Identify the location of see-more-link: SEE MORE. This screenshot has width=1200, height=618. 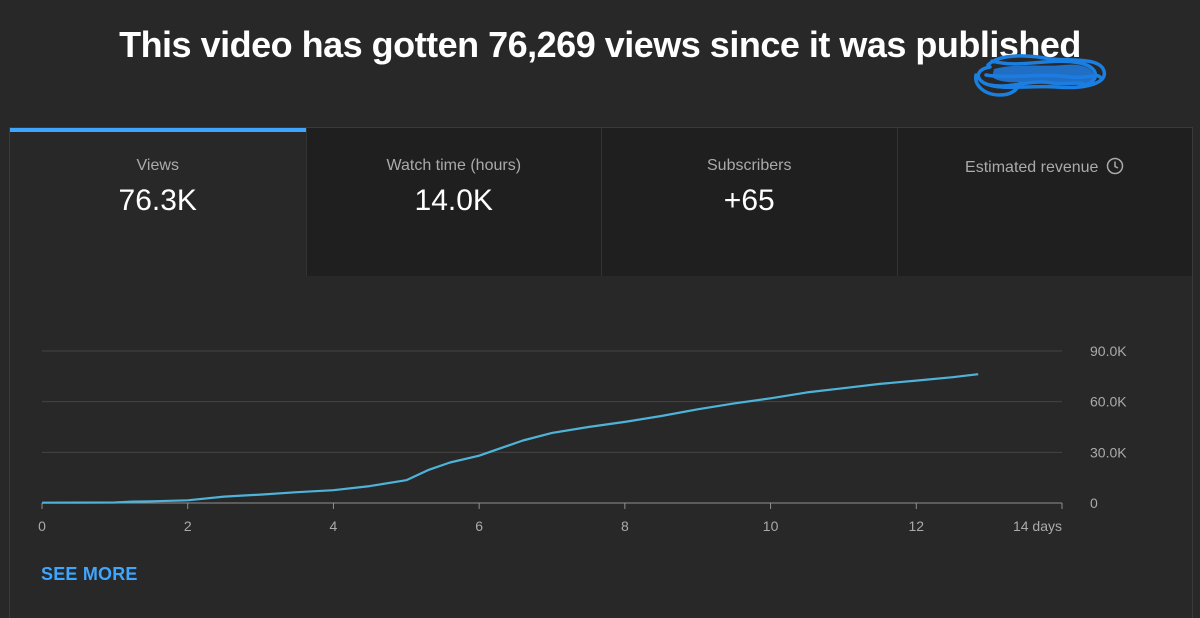
(89, 574).